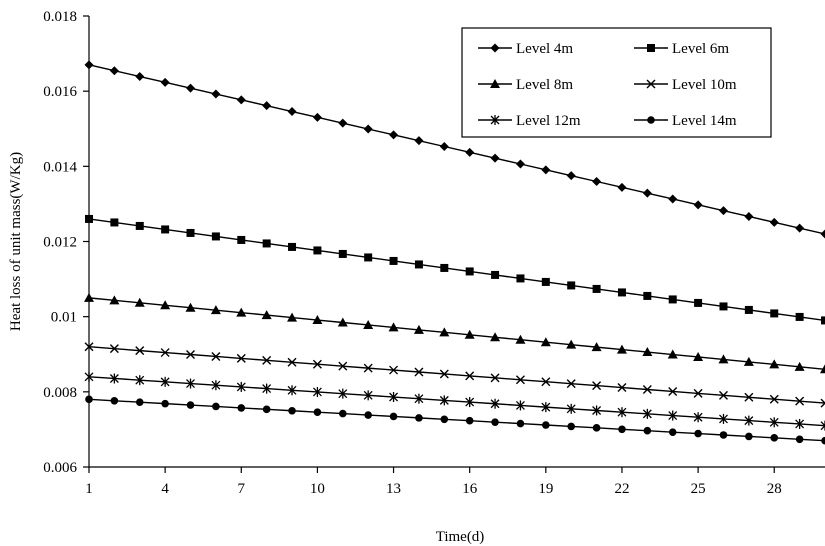 This screenshot has height=546, width=825. What do you see at coordinates (60, 393) in the screenshot?
I see `y-tick-label: 0.008` at bounding box center [60, 393].